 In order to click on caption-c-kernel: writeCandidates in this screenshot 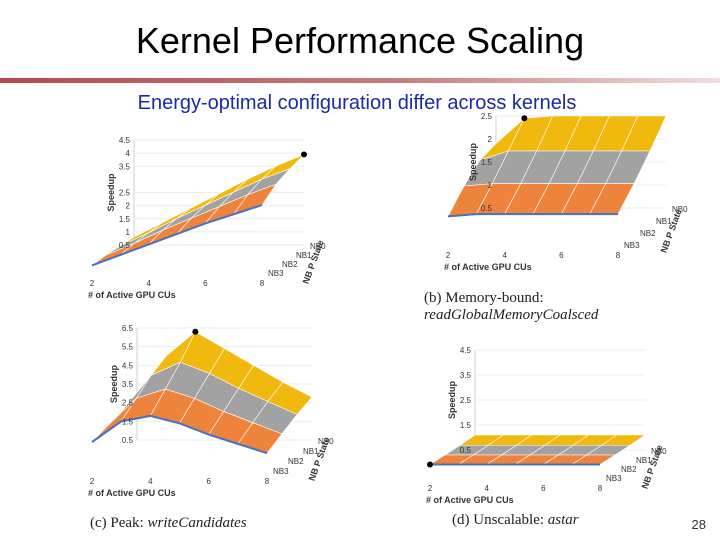, I will do `click(197, 523)`.